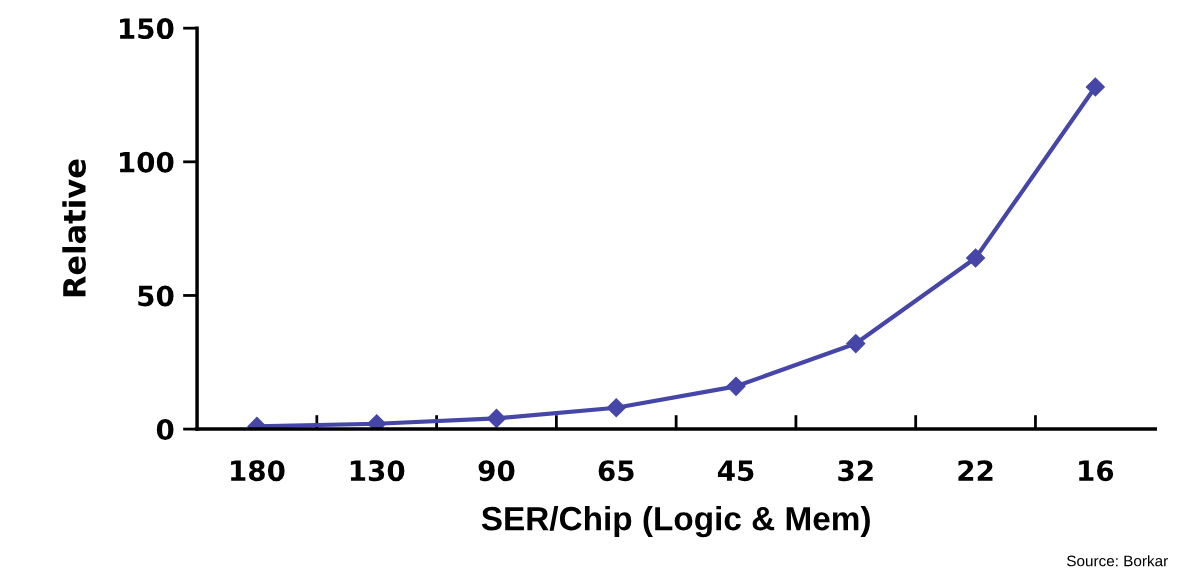 The width and height of the screenshot is (1180, 587). I want to click on y-tick-label: 150, so click(146, 29).